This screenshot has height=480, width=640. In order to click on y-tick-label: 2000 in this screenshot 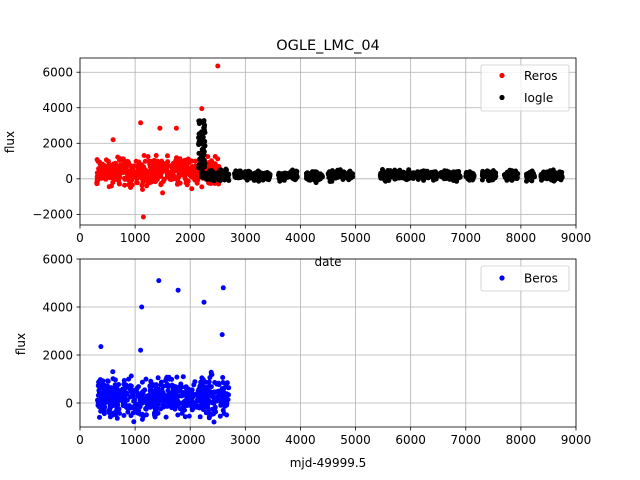, I will do `click(57, 144)`.